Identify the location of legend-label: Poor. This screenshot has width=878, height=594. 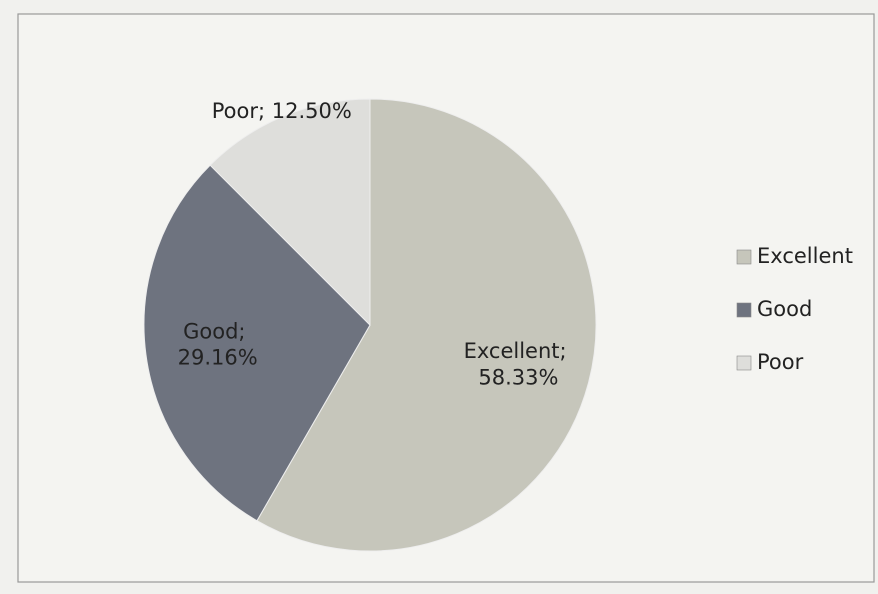
(780, 362).